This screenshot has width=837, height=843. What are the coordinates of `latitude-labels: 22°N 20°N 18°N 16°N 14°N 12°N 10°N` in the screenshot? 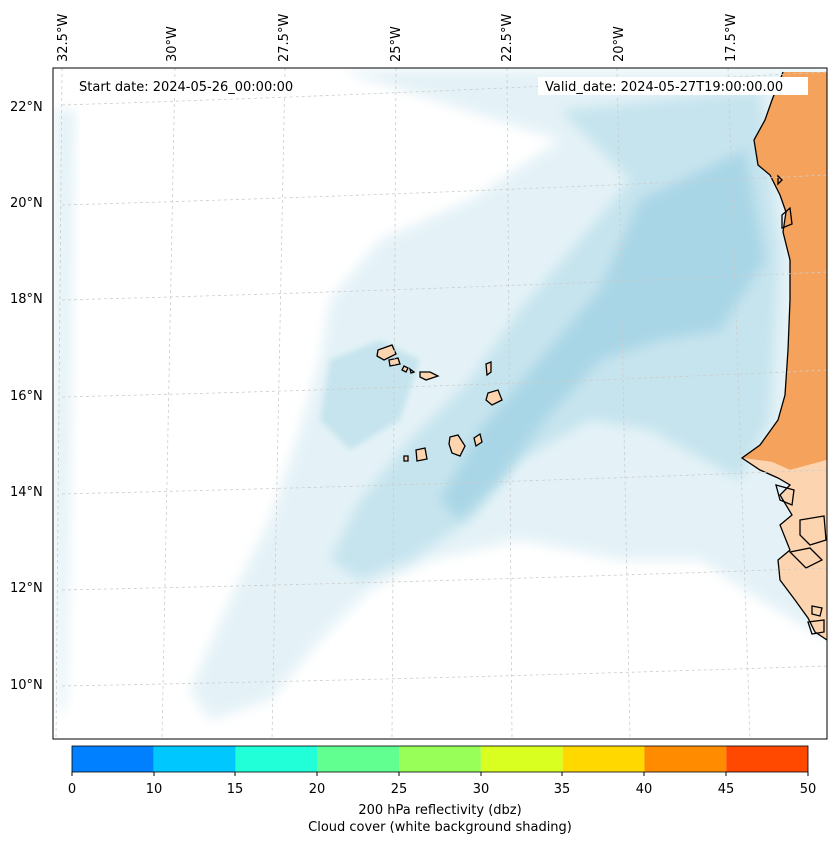 It's located at (26, 396).